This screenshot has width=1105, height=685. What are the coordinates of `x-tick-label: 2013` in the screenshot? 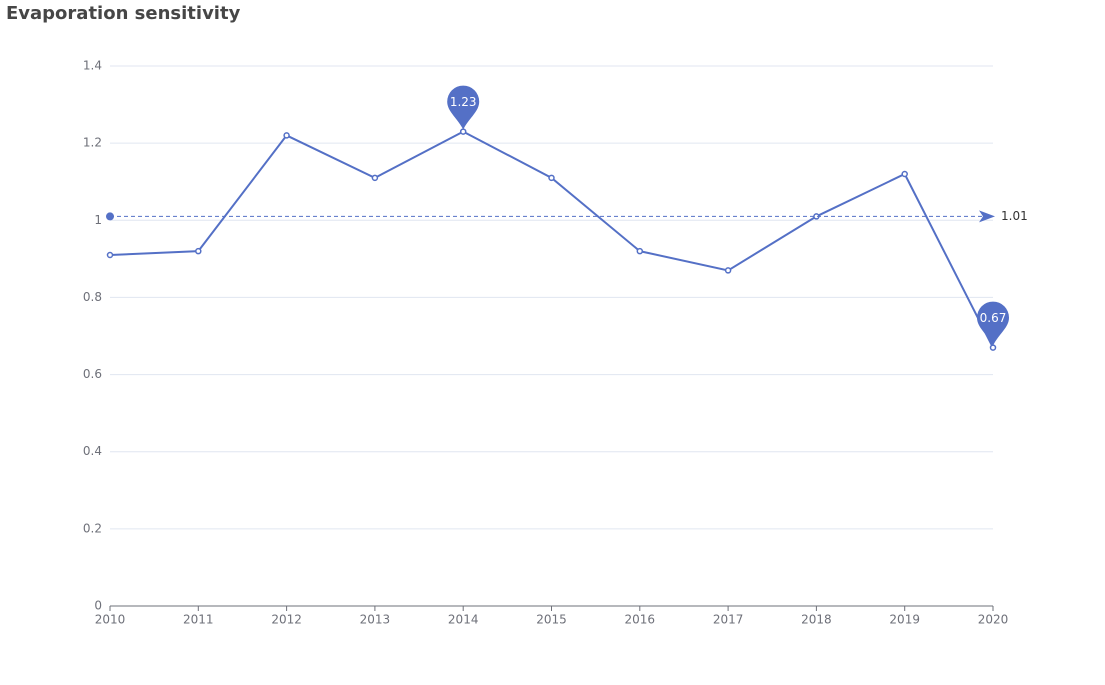 It's located at (375, 620).